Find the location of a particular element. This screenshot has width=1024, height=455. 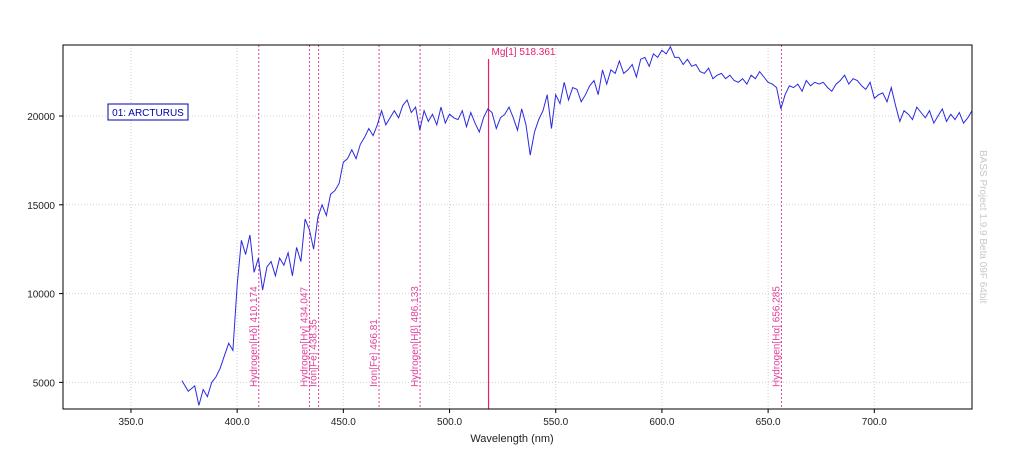

legend-label: 01: ARCTURUS is located at coordinates (148, 113).